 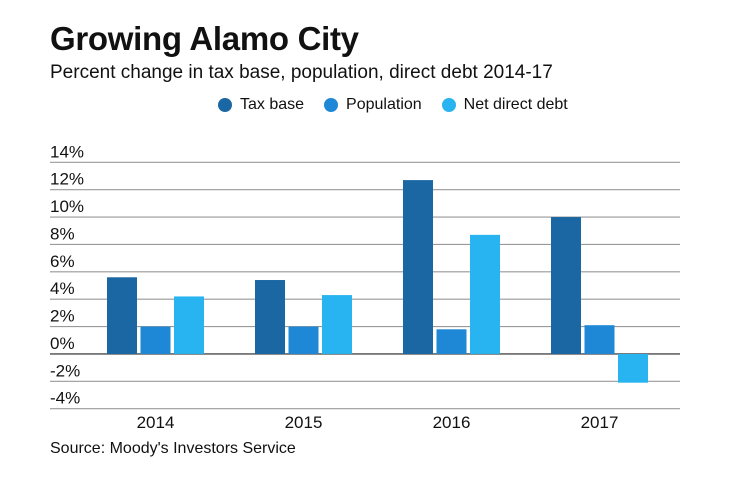 I want to click on y-tick-label: 14%, so click(x=67, y=151).